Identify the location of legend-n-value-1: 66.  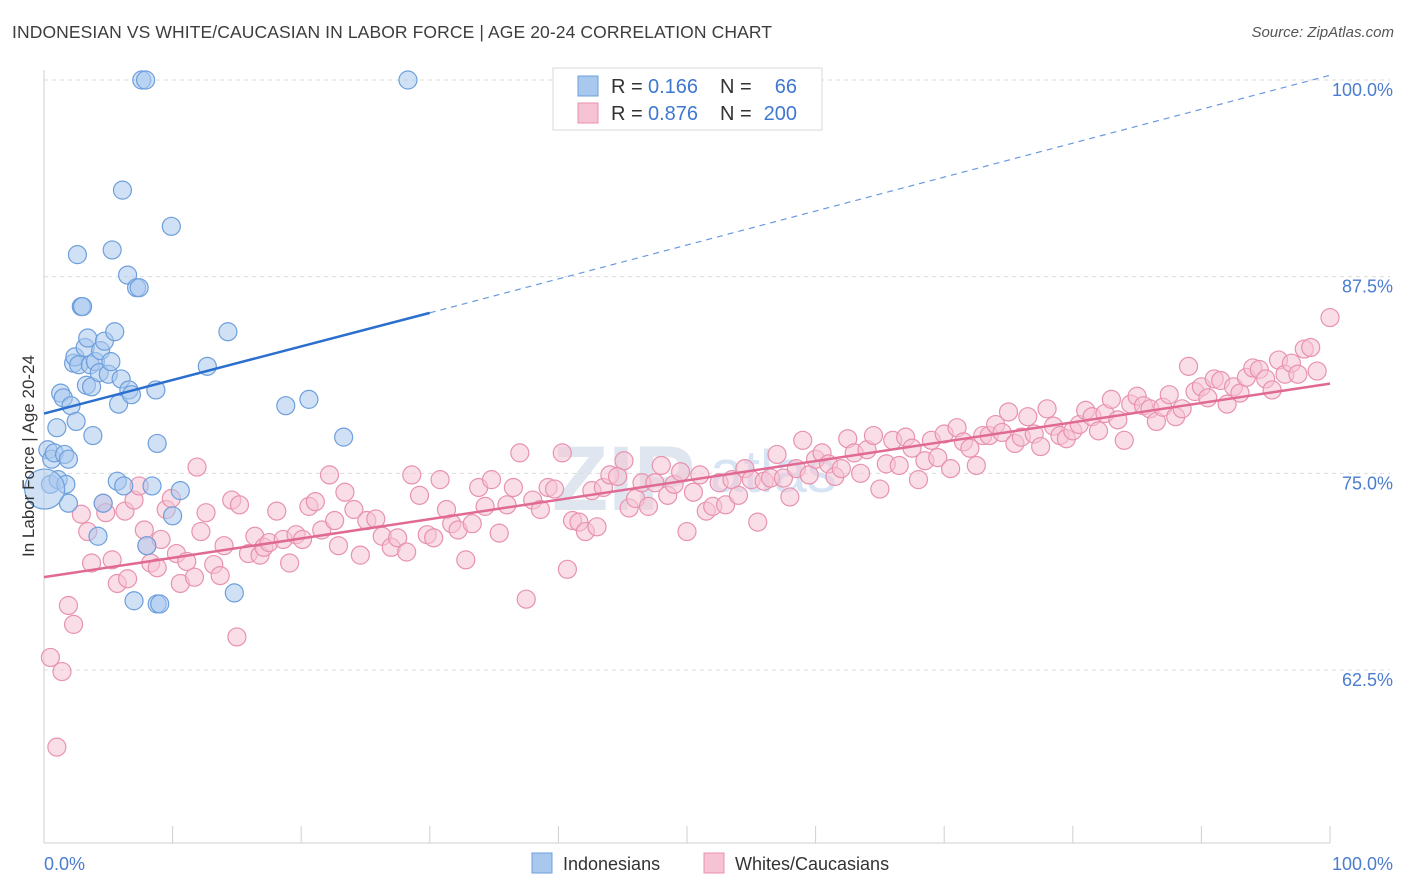
(786, 87).